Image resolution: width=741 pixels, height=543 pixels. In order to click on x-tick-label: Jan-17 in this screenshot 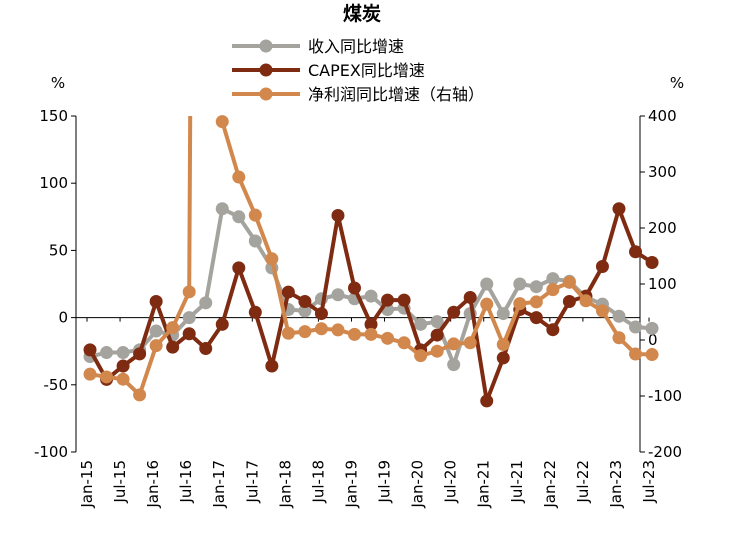, I will do `click(219, 484)`.